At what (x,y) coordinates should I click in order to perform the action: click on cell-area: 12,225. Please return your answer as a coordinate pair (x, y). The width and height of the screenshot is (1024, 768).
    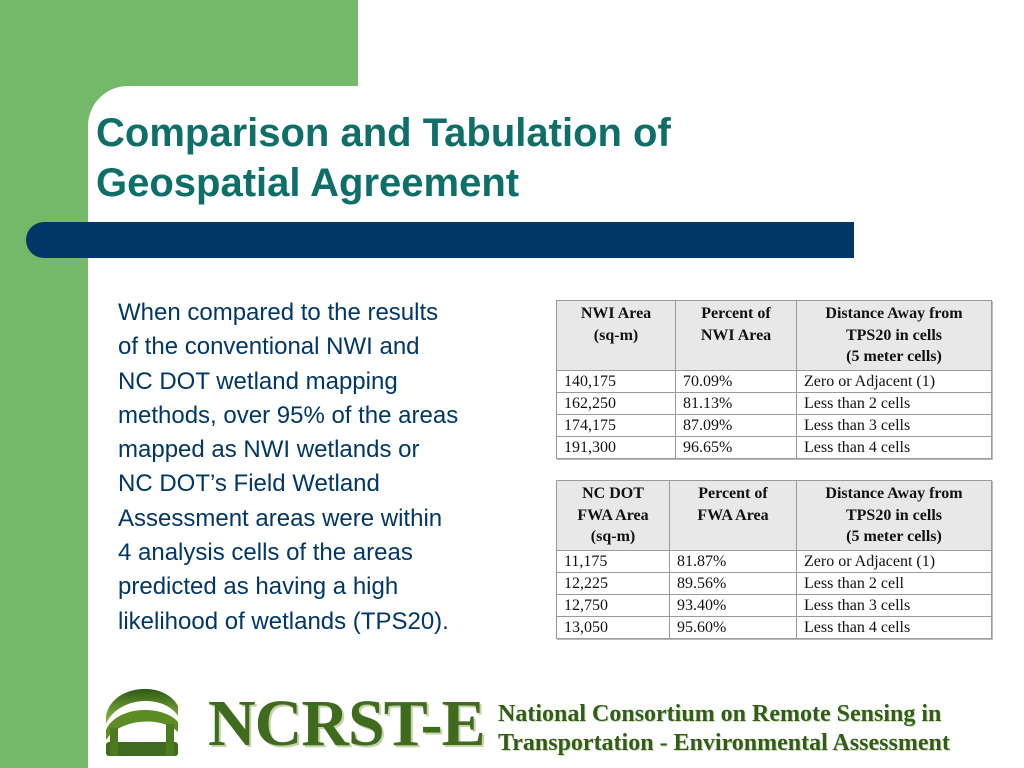
    Looking at the image, I should click on (613, 583).